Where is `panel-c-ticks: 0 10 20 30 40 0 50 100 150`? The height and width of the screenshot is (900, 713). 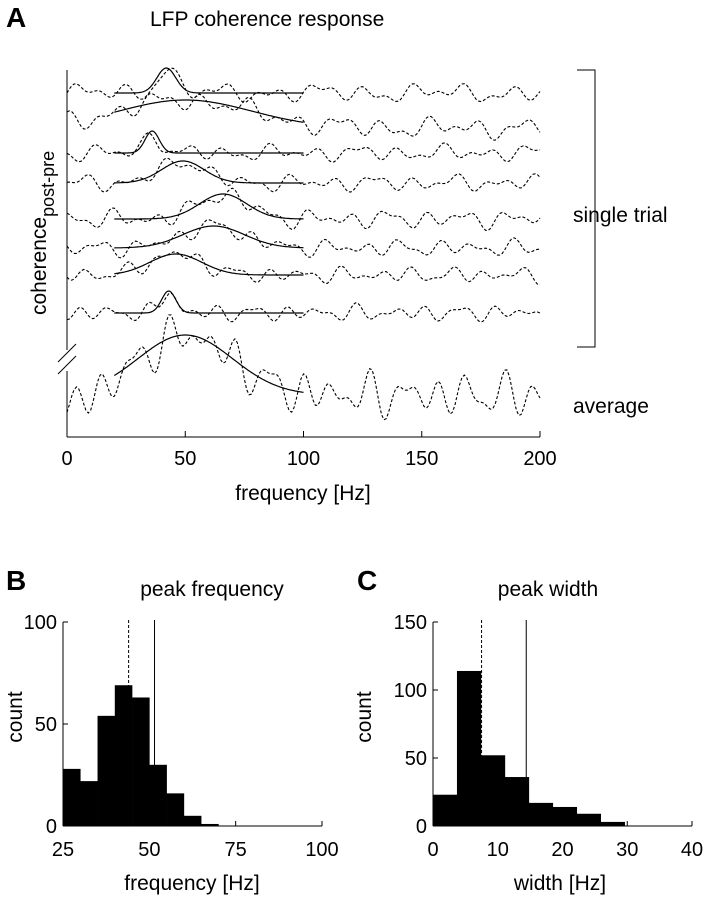
panel-c-ticks: 0 10 20 30 40 0 50 100 150 is located at coordinates (549, 736).